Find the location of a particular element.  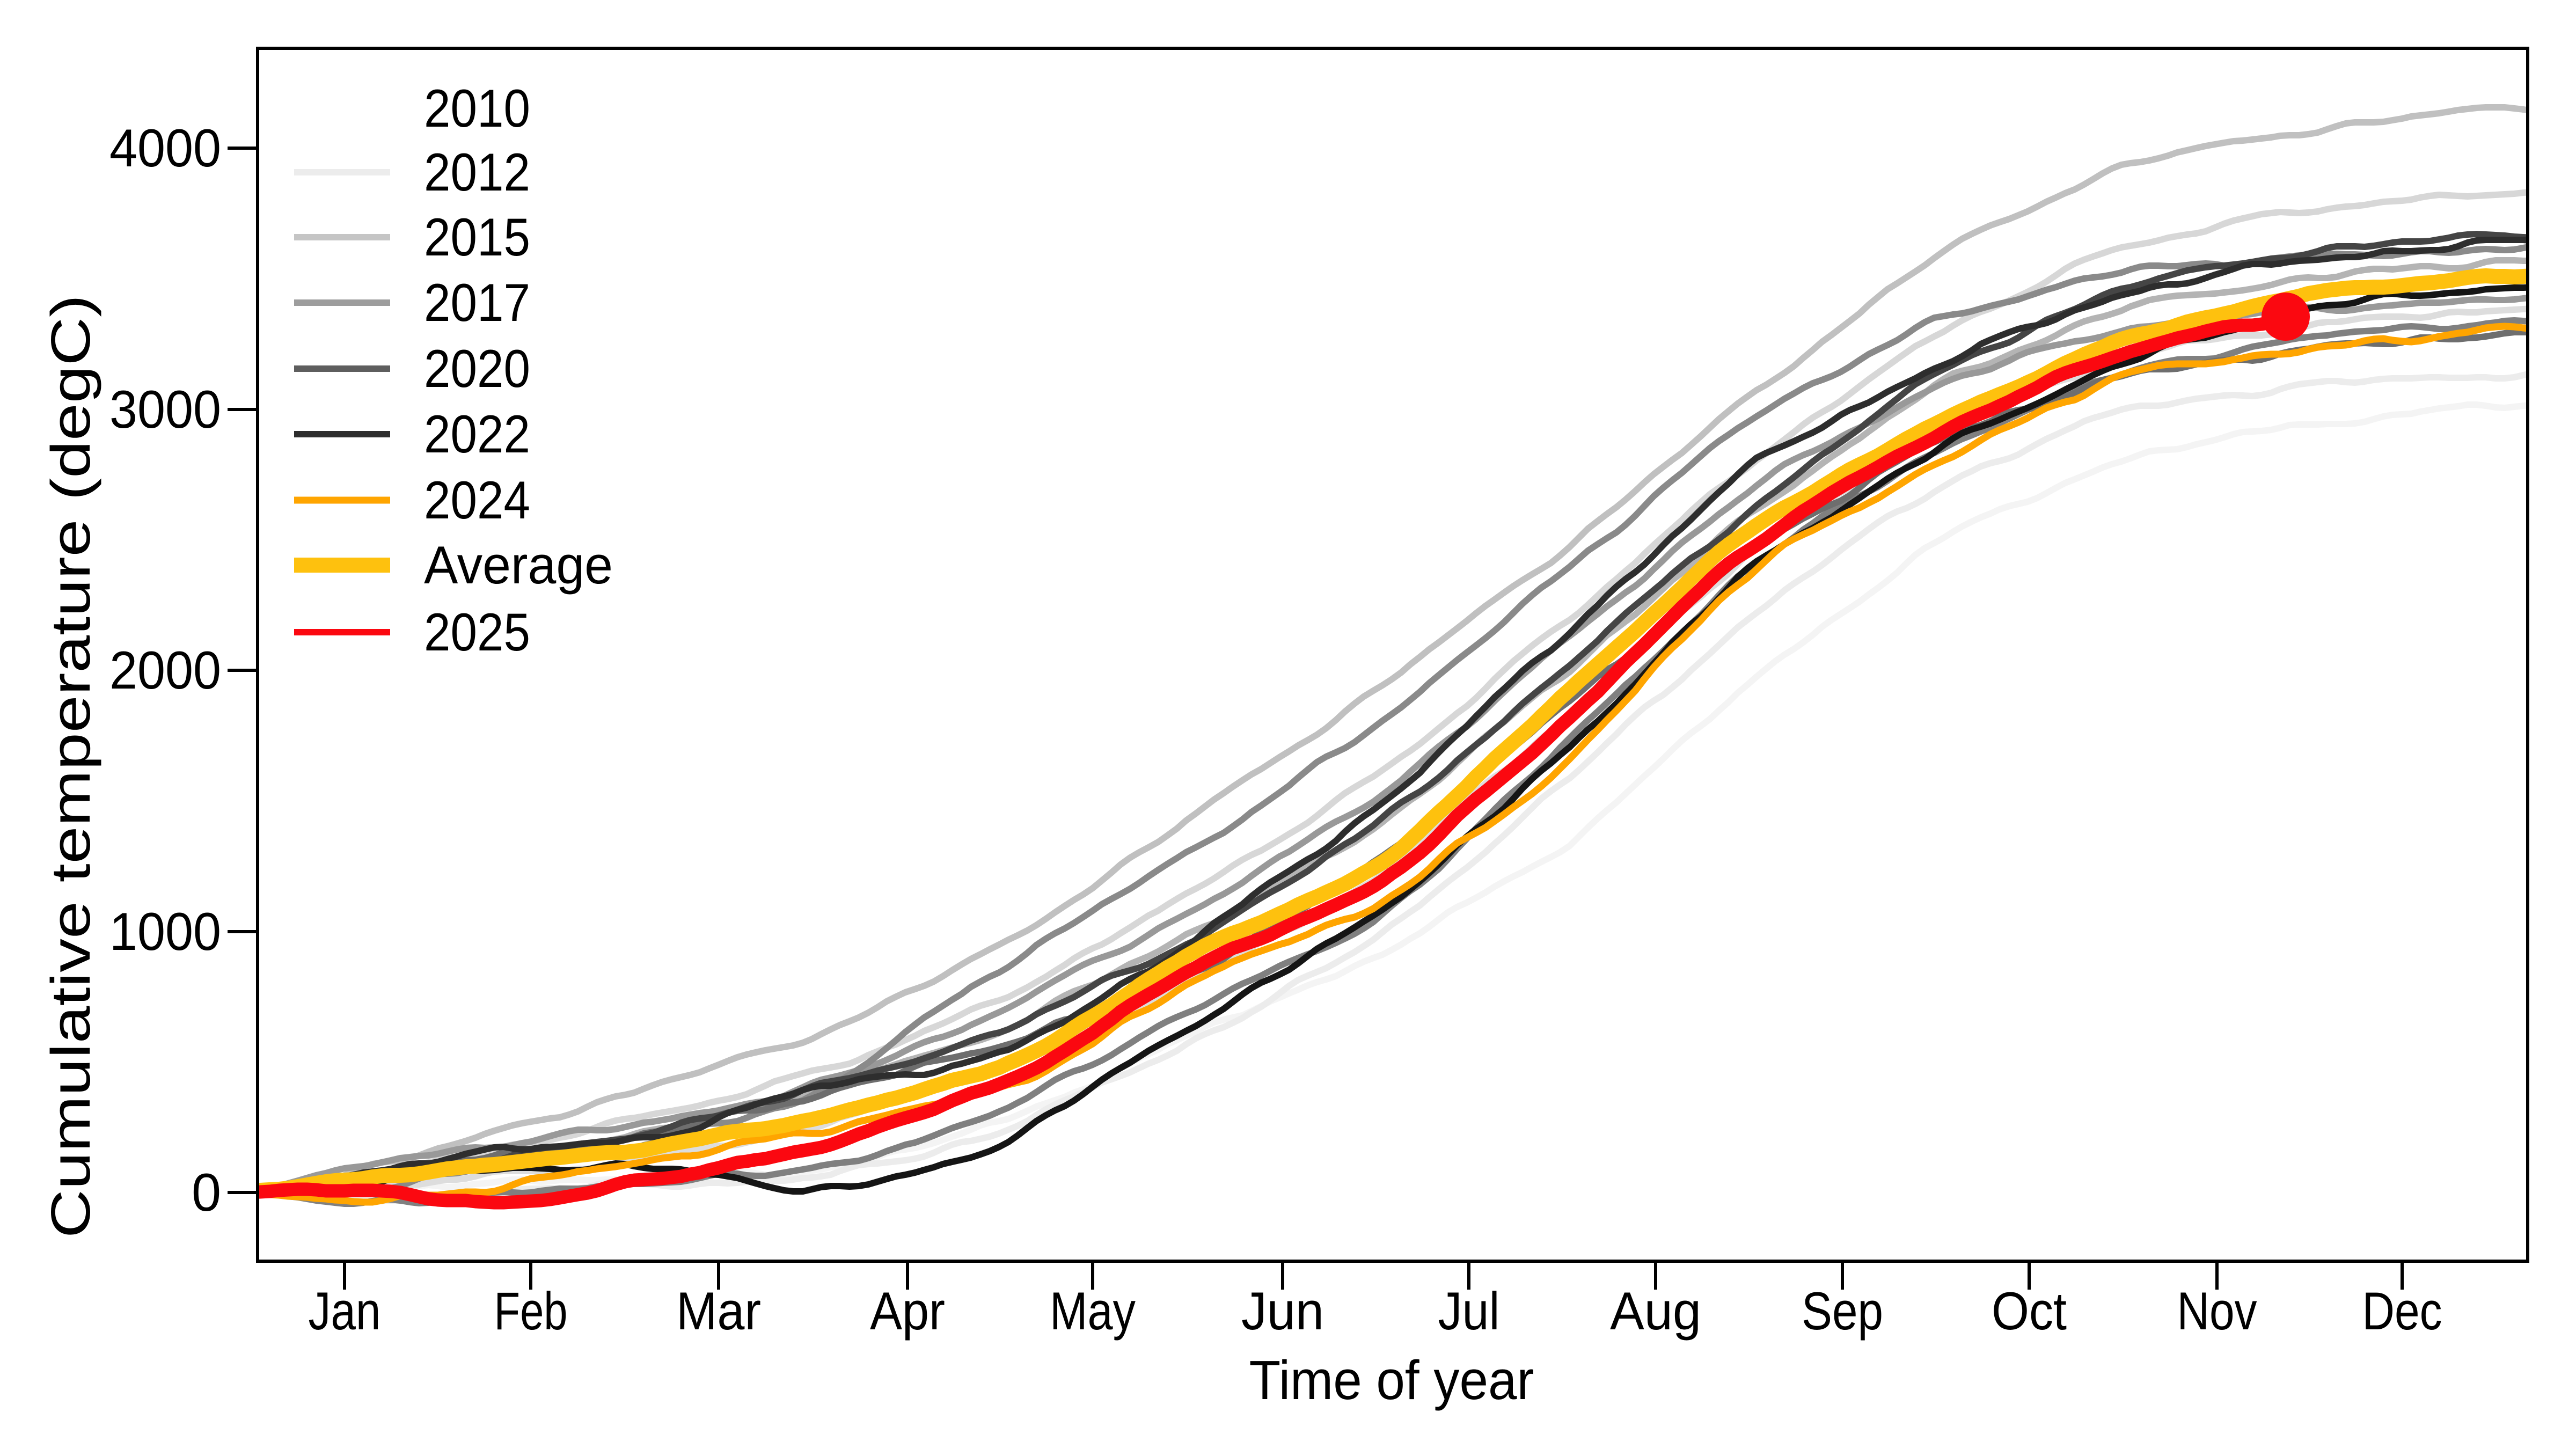

svg-text: Average is located at coordinates (518, 565).